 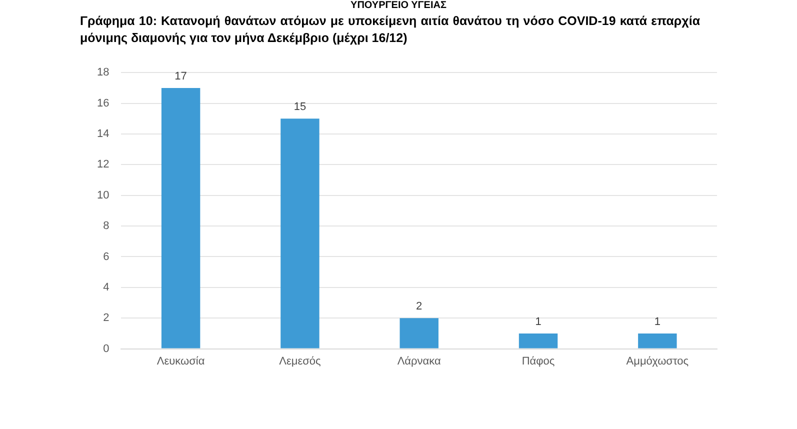 What do you see at coordinates (103, 72) in the screenshot?
I see `y-tick-label: 18` at bounding box center [103, 72].